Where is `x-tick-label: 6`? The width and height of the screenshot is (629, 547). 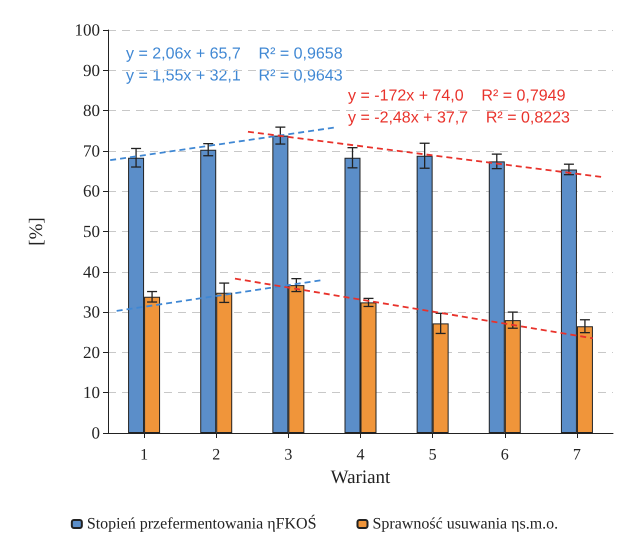
x-tick-label: 6 is located at coordinates (504, 455).